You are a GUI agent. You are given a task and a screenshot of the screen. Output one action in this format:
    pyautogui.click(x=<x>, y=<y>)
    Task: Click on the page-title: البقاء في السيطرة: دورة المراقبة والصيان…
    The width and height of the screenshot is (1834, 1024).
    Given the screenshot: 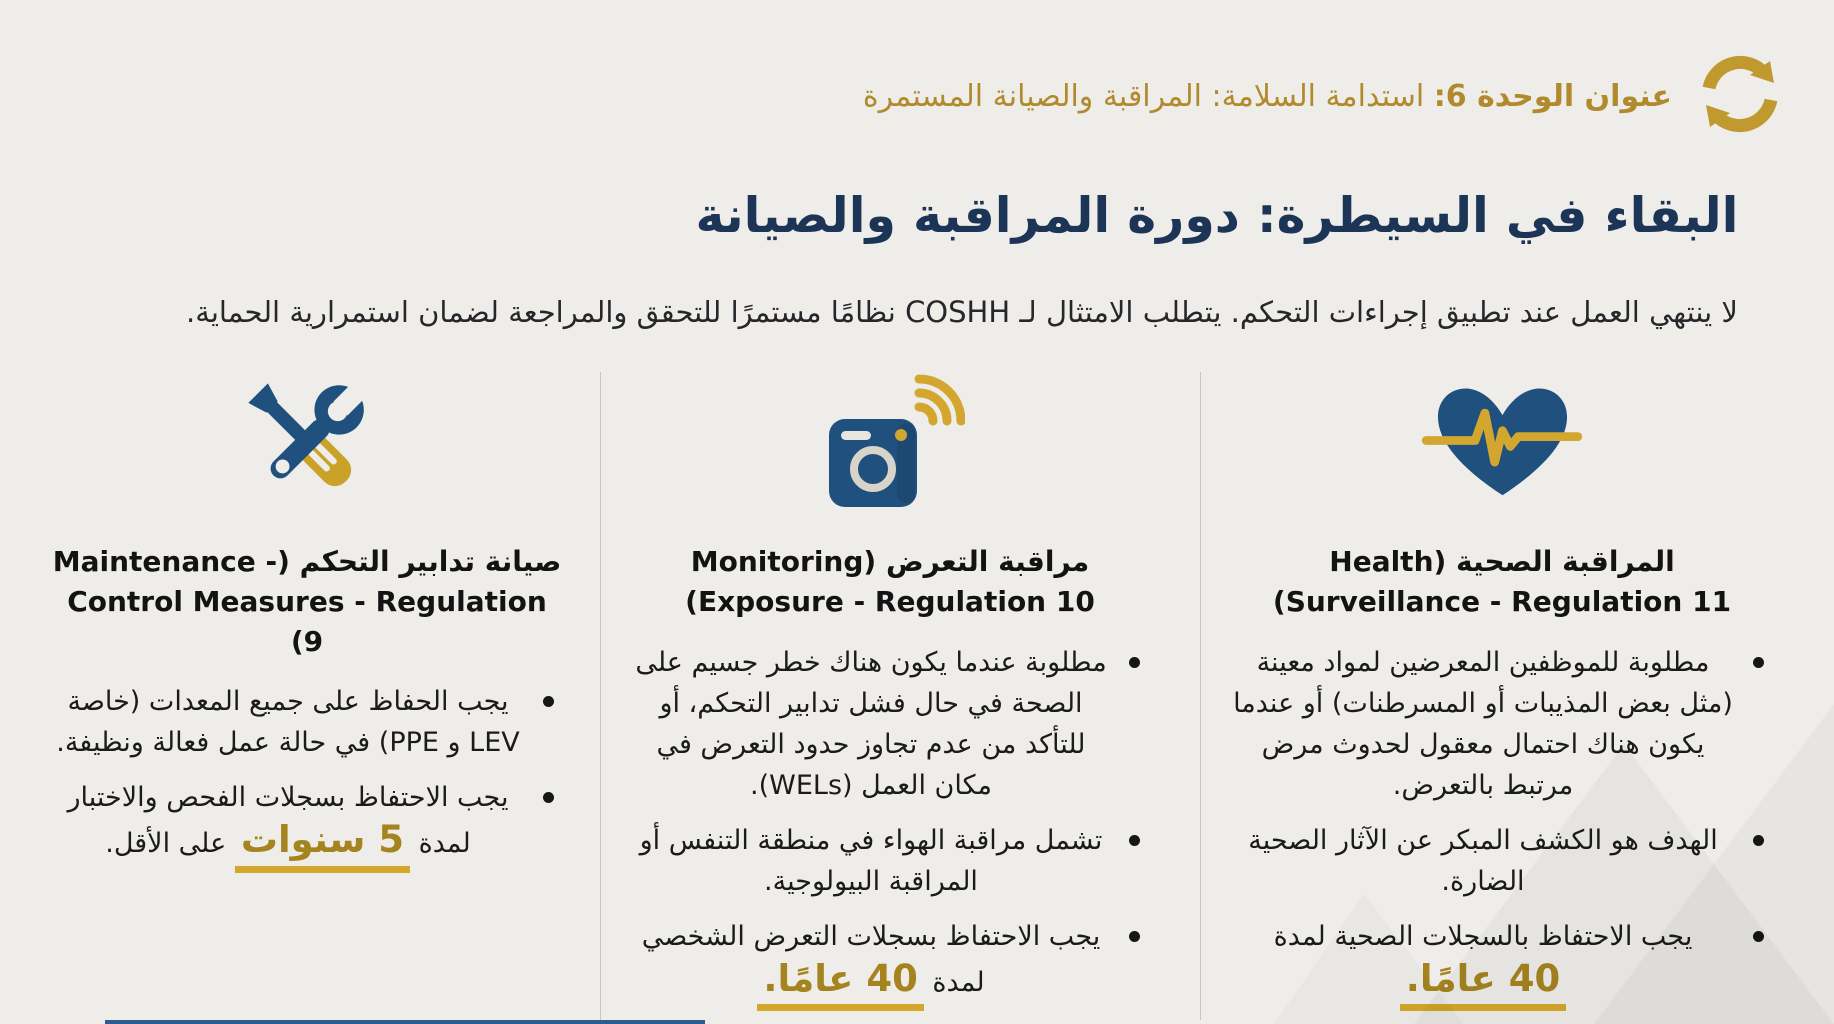 What is the action you would take?
    pyautogui.click(x=1217, y=215)
    